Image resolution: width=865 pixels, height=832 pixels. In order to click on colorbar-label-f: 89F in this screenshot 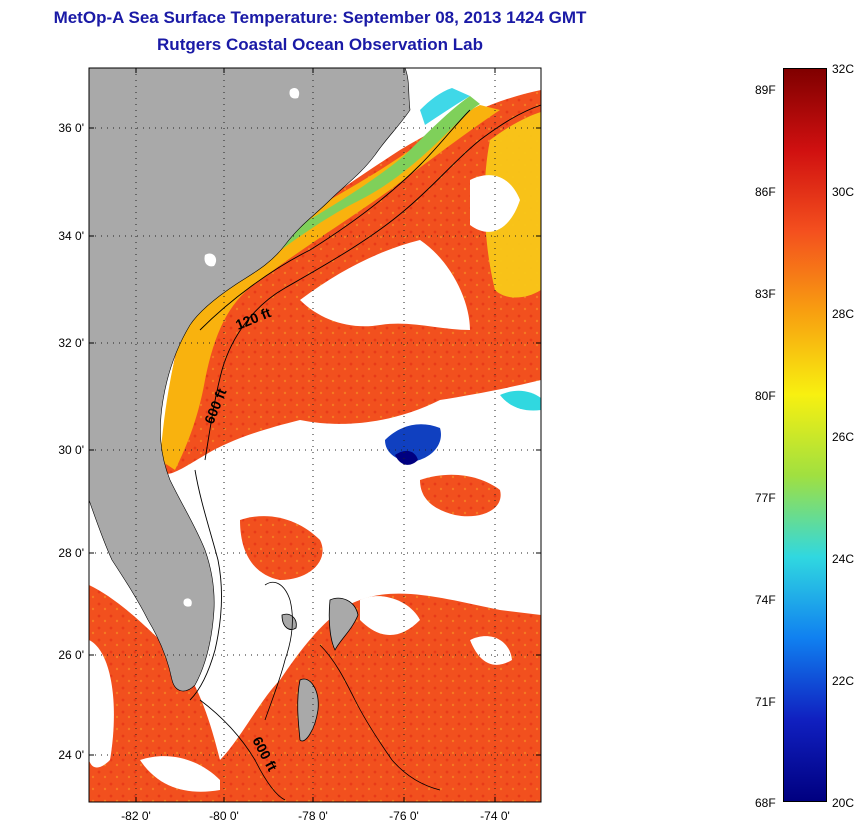, I will do `click(765, 90)`.